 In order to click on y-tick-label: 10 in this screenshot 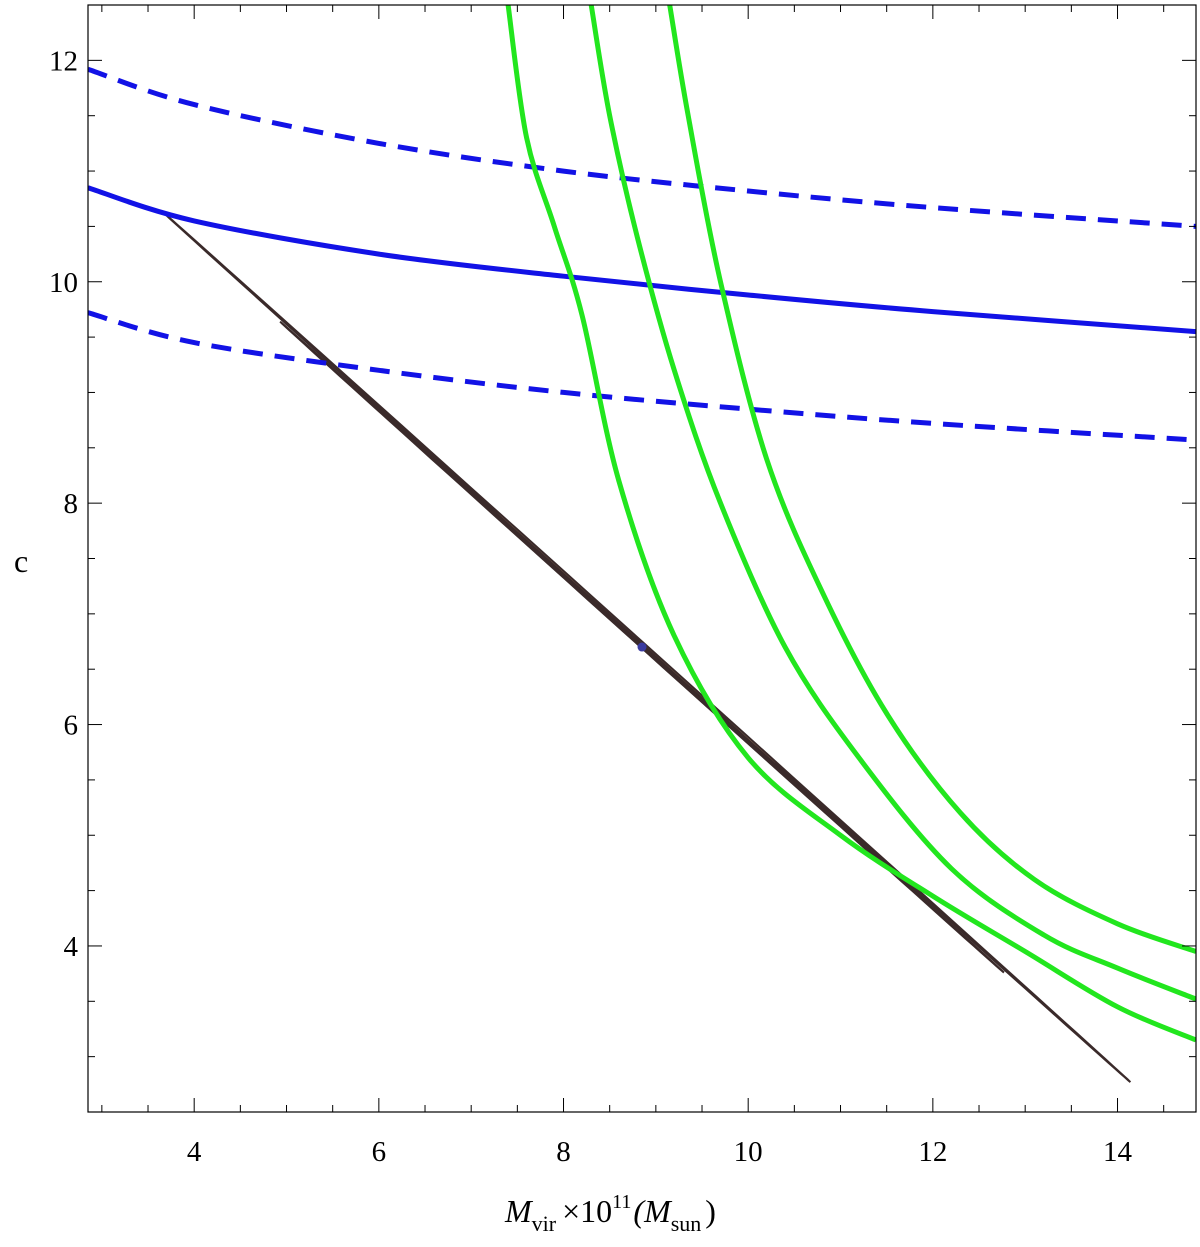, I will do `click(63, 283)`.